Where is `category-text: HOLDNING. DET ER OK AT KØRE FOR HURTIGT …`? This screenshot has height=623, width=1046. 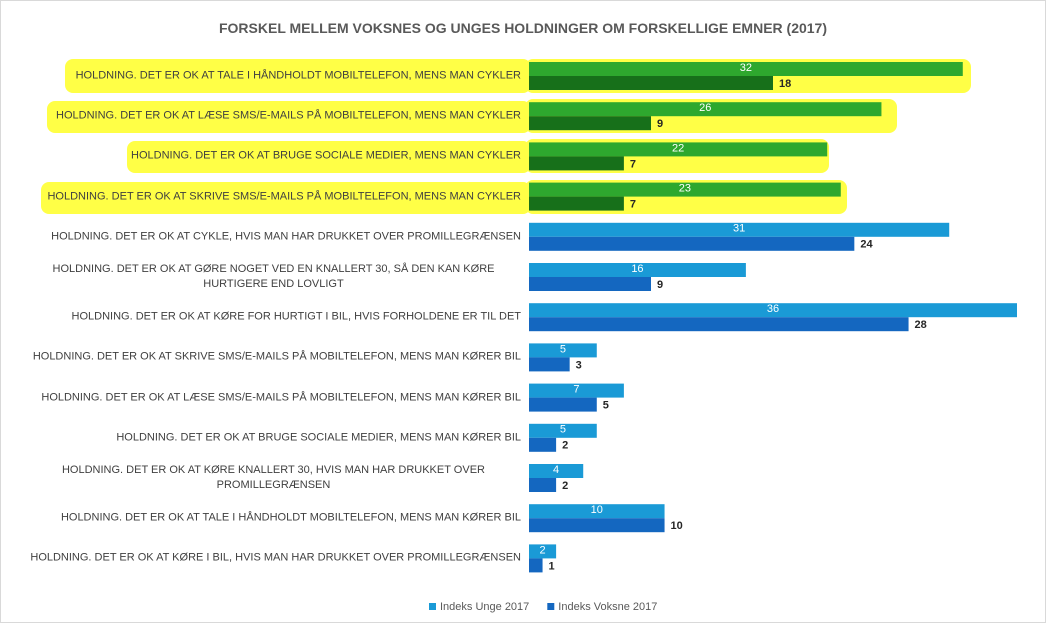 category-text: HOLDNING. DET ER OK AT KØRE FOR HURTIGT … is located at coordinates (296, 316).